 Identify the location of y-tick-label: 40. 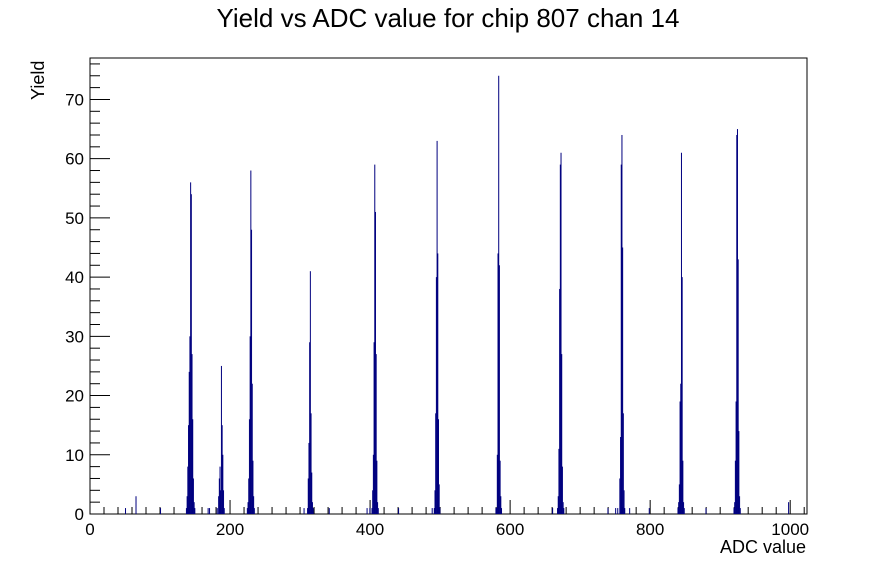
(74, 277).